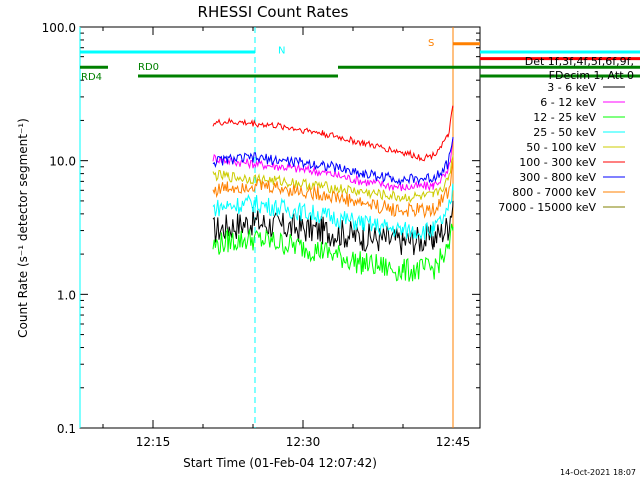 The width and height of the screenshot is (640, 484). I want to click on y-tick-label: 1.0, so click(66, 295).